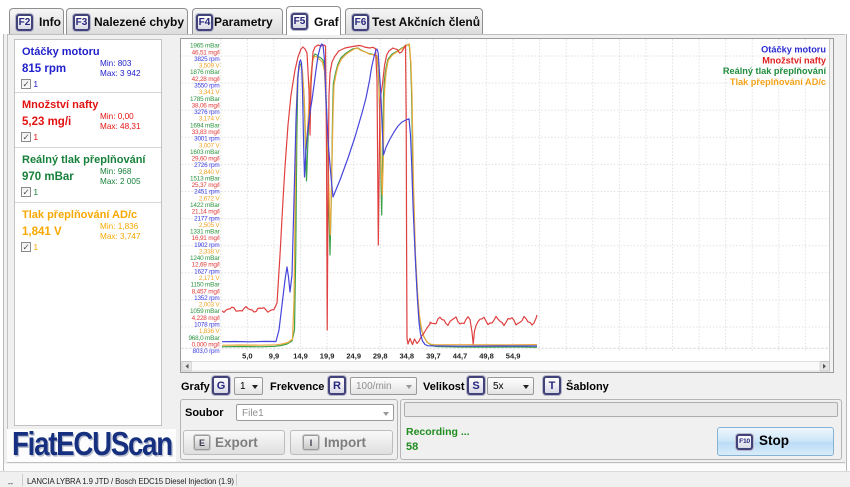 The width and height of the screenshot is (850, 487). What do you see at coordinates (206, 159) in the screenshot?
I see `svg-text: 29,60 mg/l` at bounding box center [206, 159].